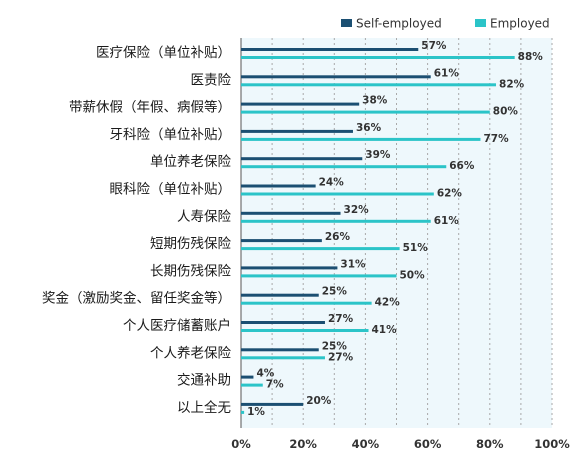 The width and height of the screenshot is (572, 455). I want to click on value-label-employed: 41%, so click(385, 330).